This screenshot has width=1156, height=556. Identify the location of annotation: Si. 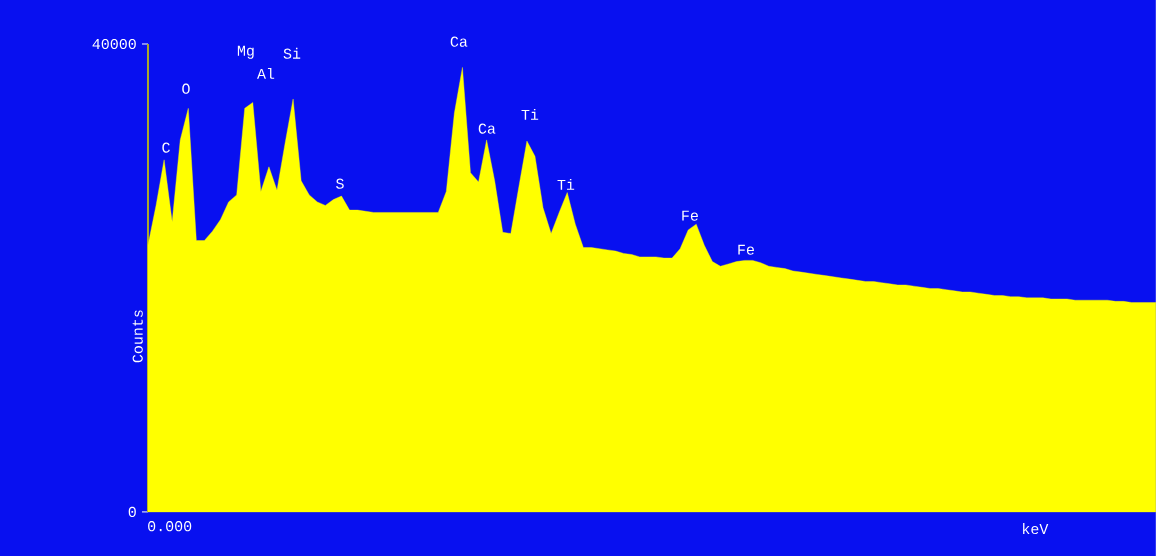
(292, 53).